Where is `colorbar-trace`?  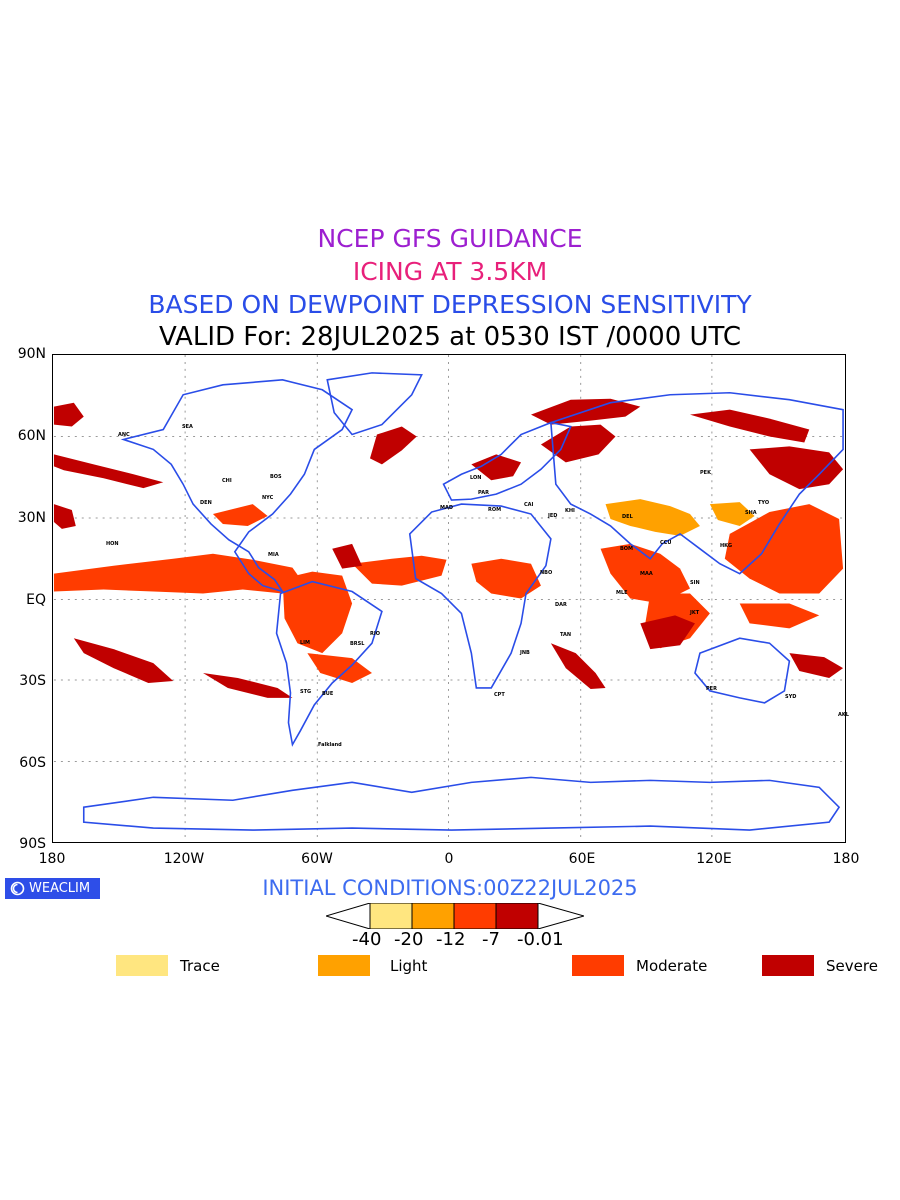 colorbar-trace is located at coordinates (391, 916).